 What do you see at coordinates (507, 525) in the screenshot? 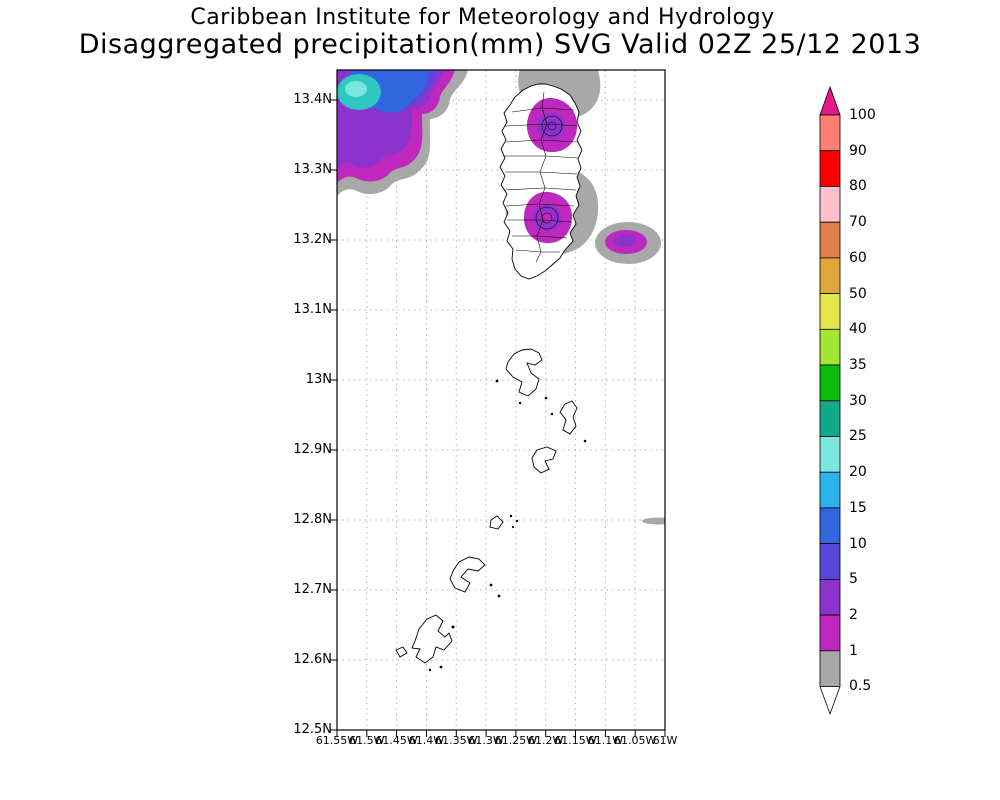
I see `grenadines-islets` at bounding box center [507, 525].